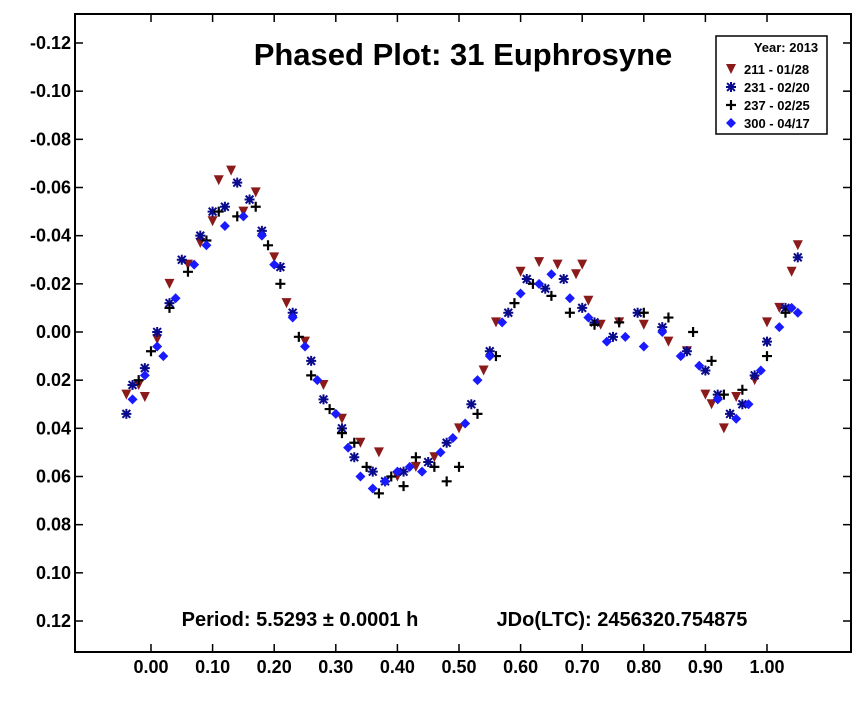 Image resolution: width=860 pixels, height=707 pixels. Describe the element at coordinates (53, 332) in the screenshot. I see `y-tick-label: 0.00` at that location.